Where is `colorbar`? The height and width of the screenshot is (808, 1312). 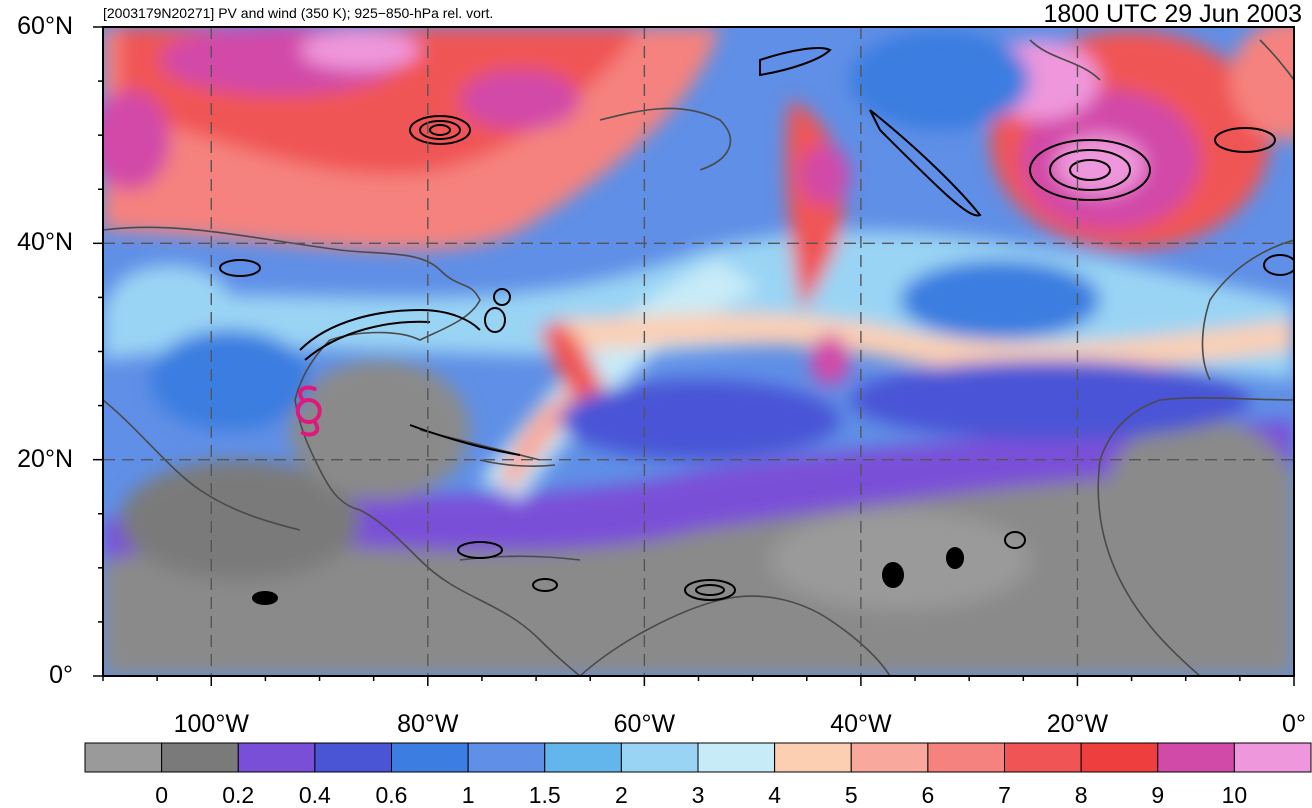
colorbar is located at coordinates (698, 757).